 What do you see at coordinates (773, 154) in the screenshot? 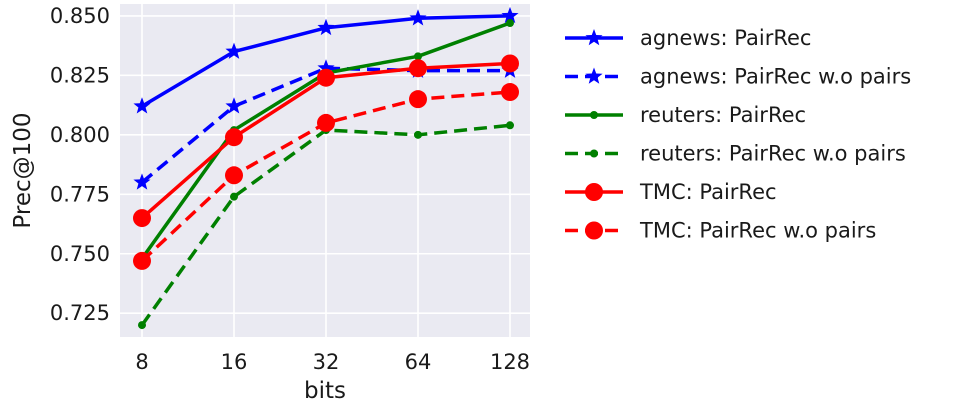
I see `legend-label: reuters: PairRec w.o pairs` at bounding box center [773, 154].